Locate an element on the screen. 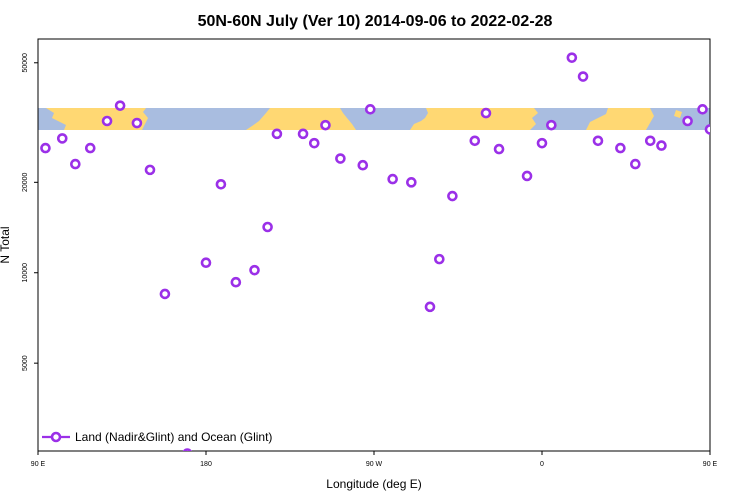 Image resolution: width=750 pixels, height=500 pixels. legend: Land (Nadir&Glint) and Ocean (Glint) is located at coordinates (157, 437).